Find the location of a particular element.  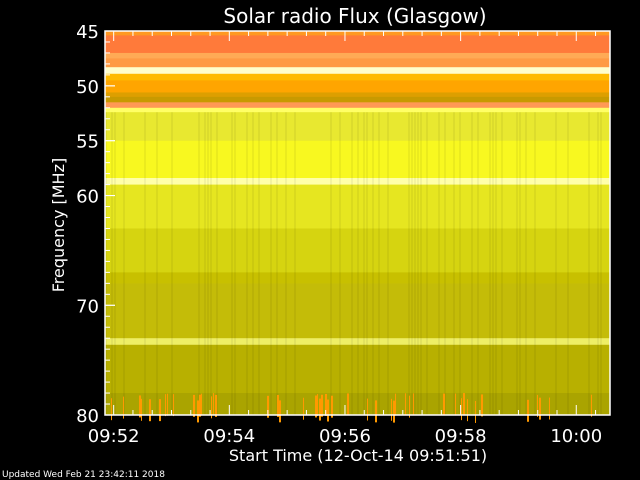

x-tick-label: 09:58 is located at coordinates (461, 436).